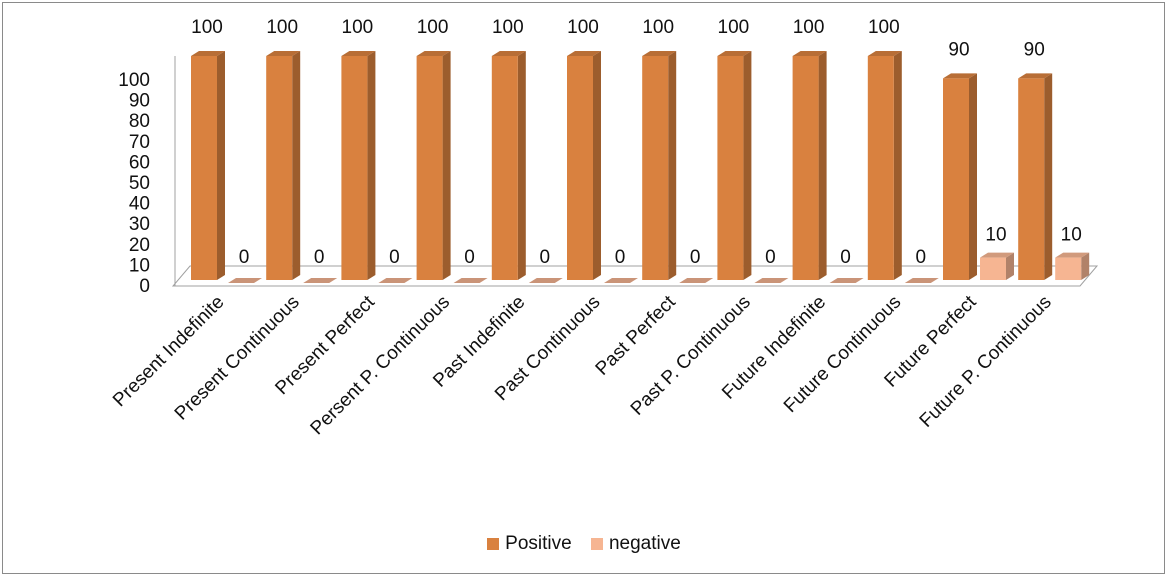 The width and height of the screenshot is (1168, 577). What do you see at coordinates (139, 265) in the screenshot?
I see `y-tick-label: 10` at bounding box center [139, 265].